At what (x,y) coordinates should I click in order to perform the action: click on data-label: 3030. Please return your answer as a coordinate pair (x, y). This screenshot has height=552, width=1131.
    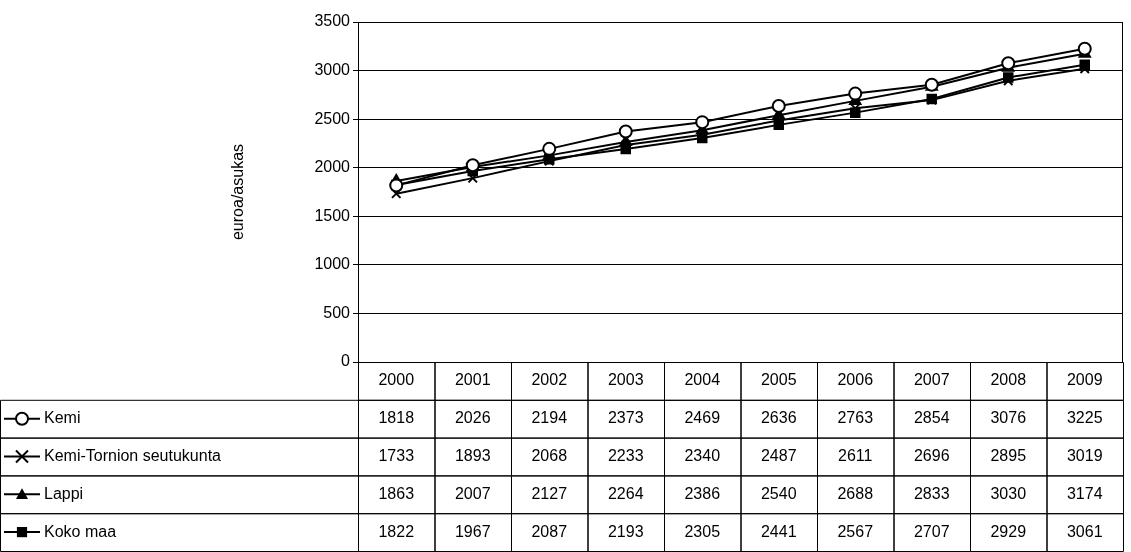
    Looking at the image, I should click on (1008, 493).